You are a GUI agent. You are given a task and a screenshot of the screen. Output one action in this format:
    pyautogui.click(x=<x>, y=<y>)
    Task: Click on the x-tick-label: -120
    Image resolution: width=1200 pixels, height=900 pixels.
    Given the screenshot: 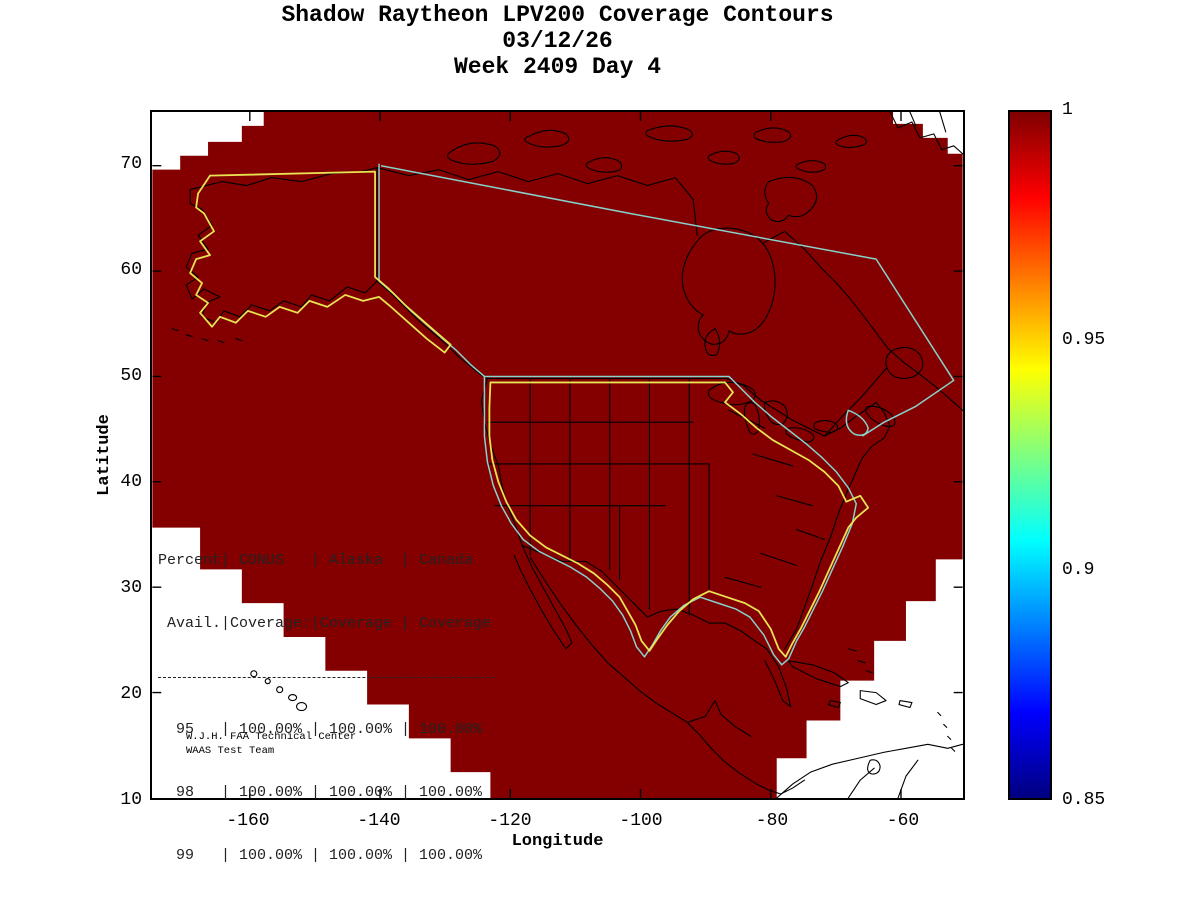 What is the action you would take?
    pyautogui.click(x=510, y=821)
    